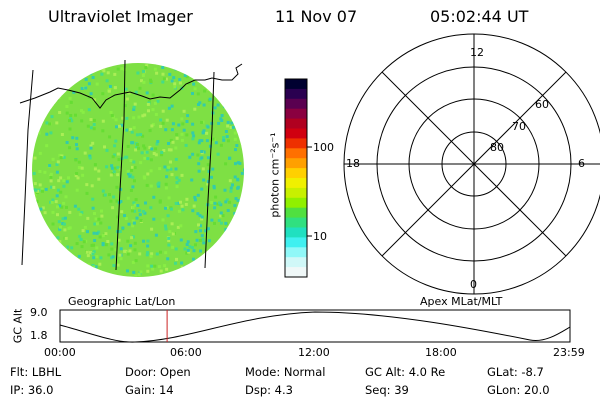 The image size is (600, 400). Describe the element at coordinates (473, 284) in the screenshot. I see `mlt-label-0: 0` at that location.